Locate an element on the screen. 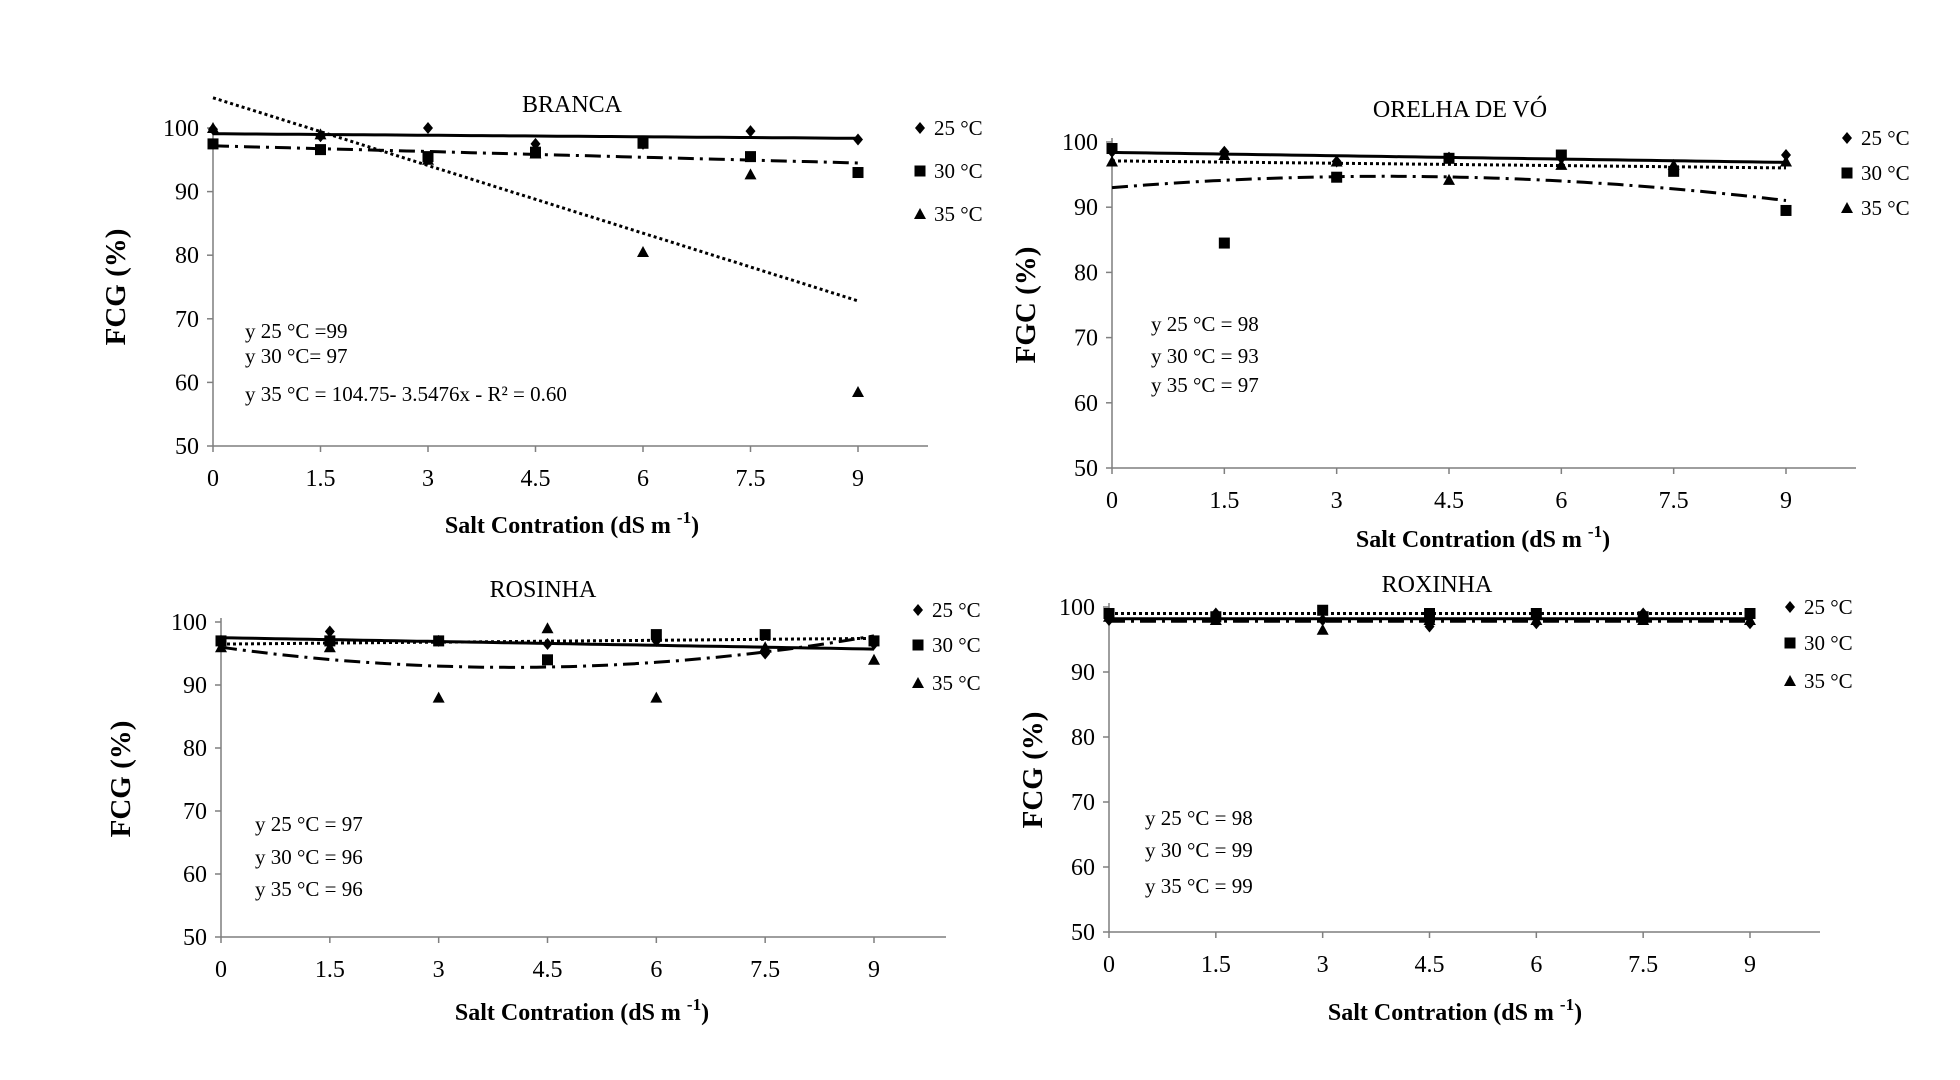  regression-equation: y 35 °C = 104.75- 3.5476x - R² = 0.60 is located at coordinates (406, 394).